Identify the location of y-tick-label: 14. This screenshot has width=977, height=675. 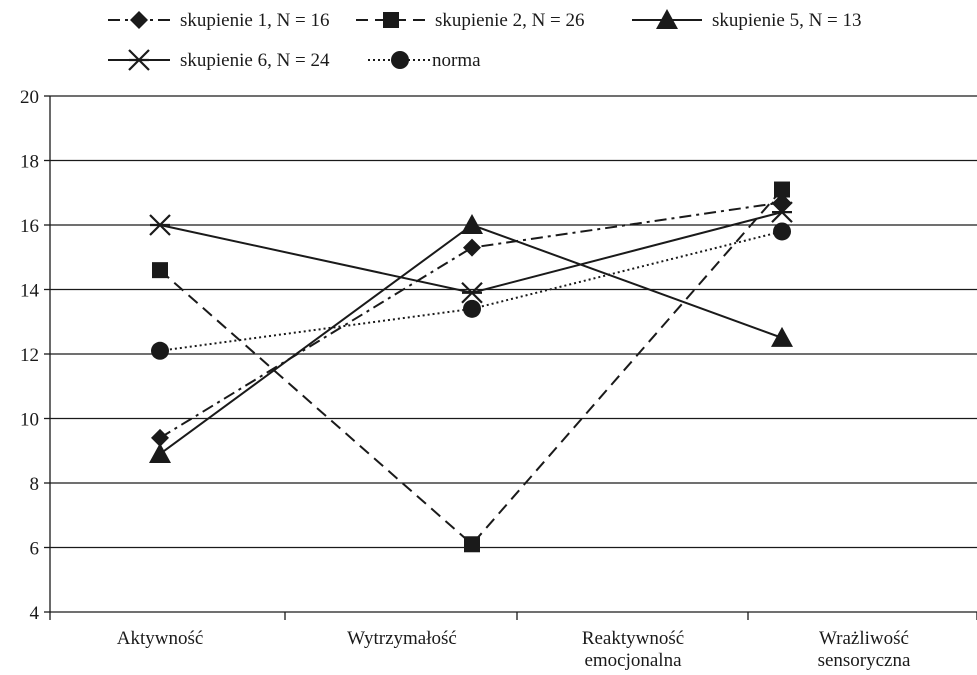
(30, 291).